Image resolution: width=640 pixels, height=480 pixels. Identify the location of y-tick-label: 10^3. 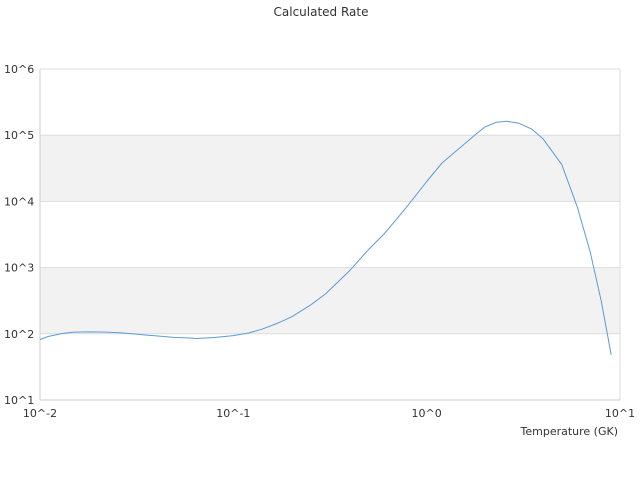
(19, 268).